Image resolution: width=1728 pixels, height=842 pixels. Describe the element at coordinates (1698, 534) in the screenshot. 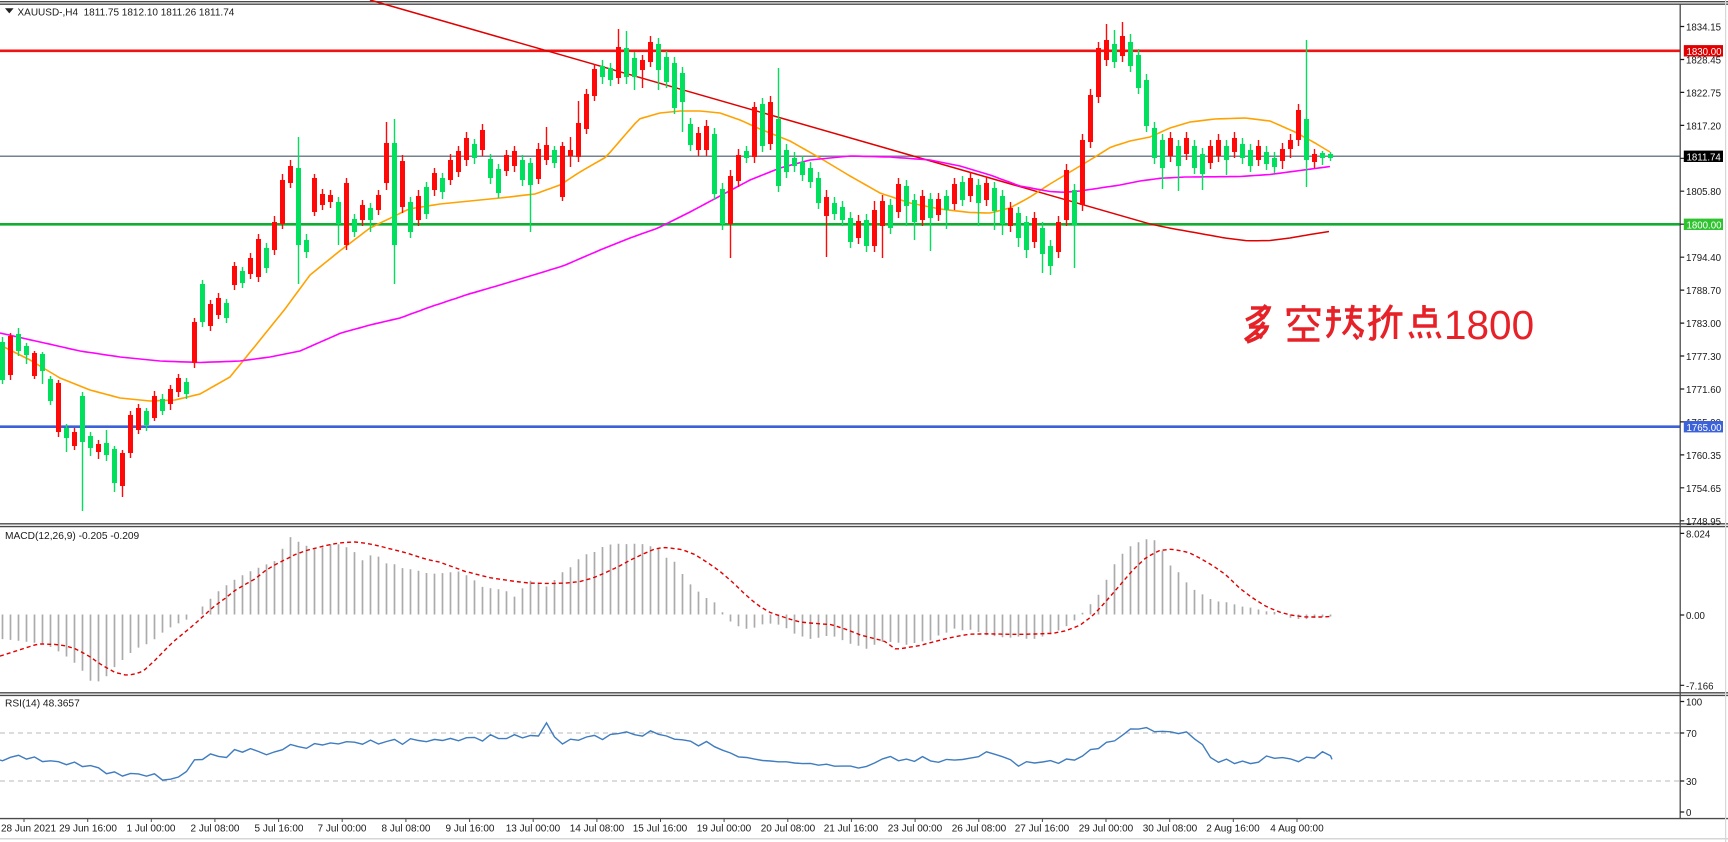

I see `svg-text: 8.024` at that location.